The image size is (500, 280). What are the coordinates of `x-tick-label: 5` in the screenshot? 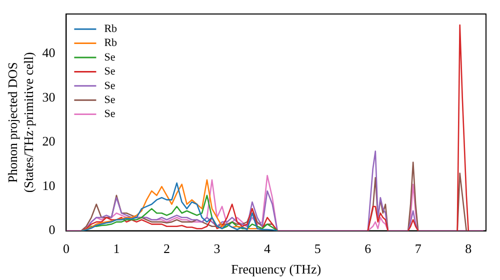 It's located at (317, 248).